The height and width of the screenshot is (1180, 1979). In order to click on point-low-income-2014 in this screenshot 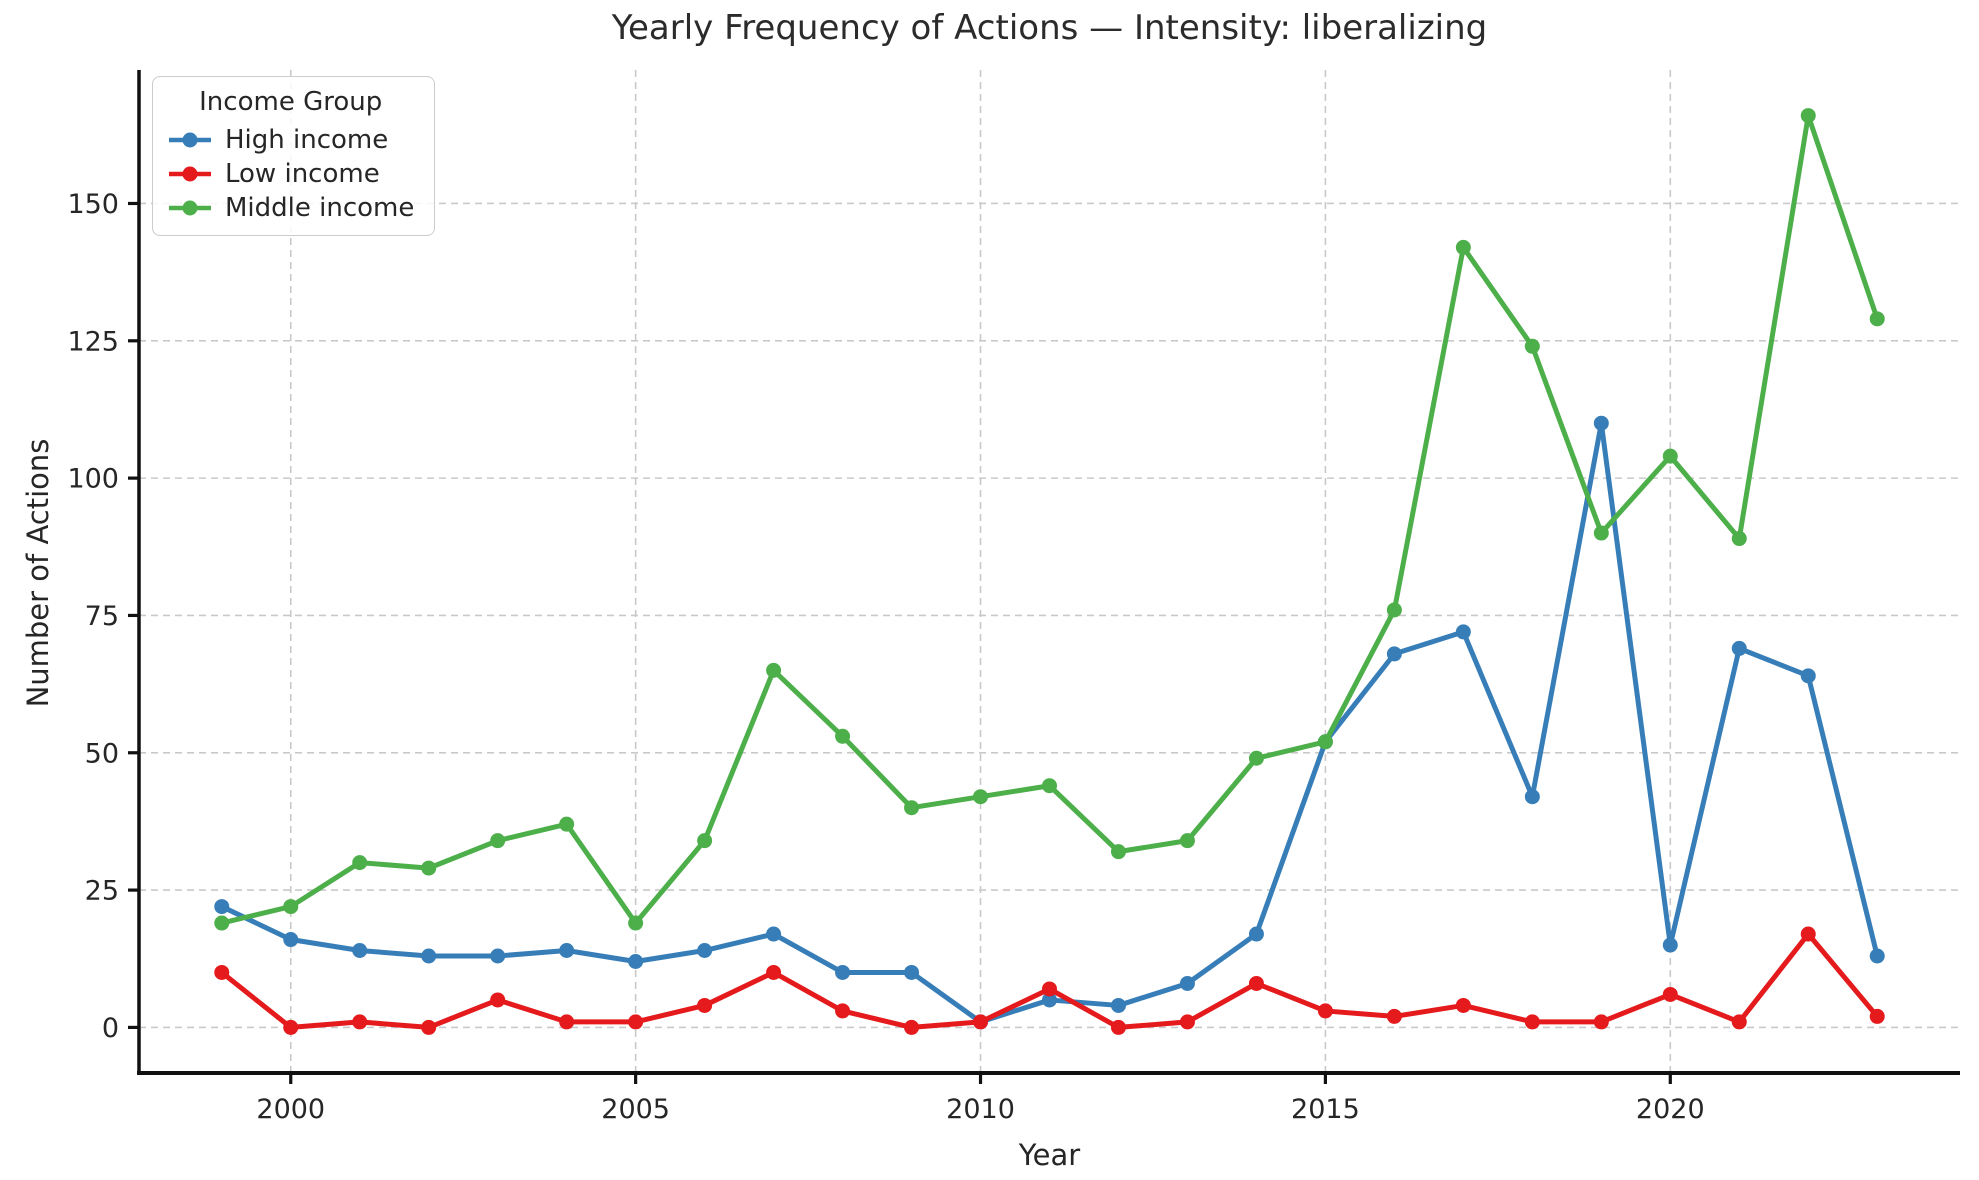, I will do `click(1256, 983)`.